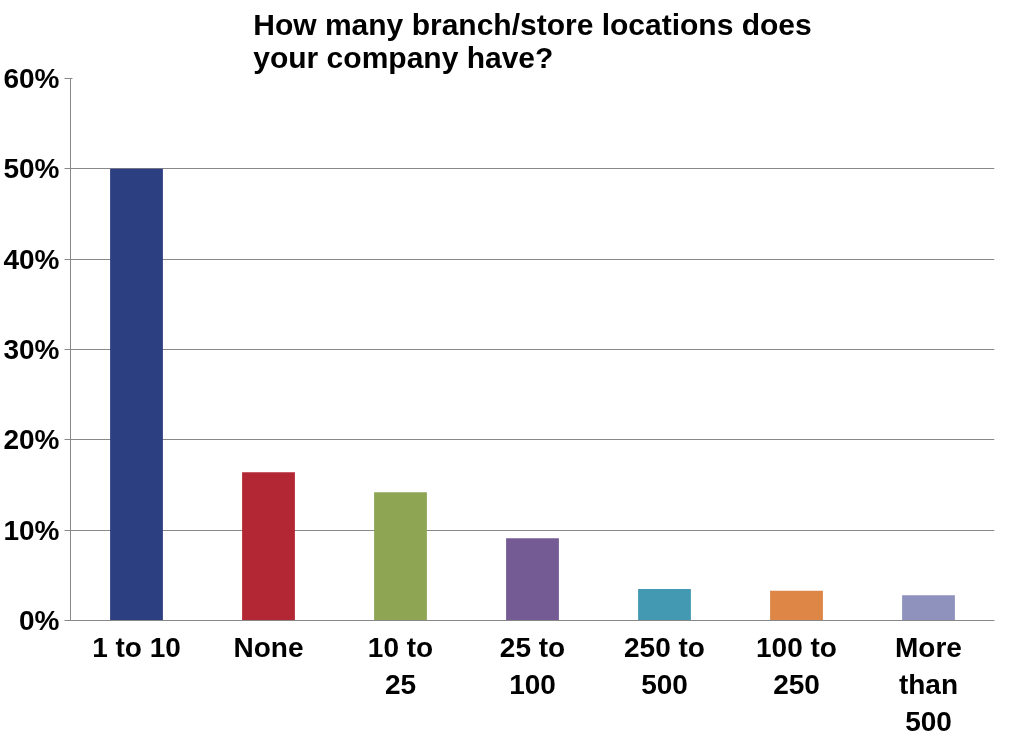 The width and height of the screenshot is (1024, 739). I want to click on y-tick-label: 50%, so click(31, 169).